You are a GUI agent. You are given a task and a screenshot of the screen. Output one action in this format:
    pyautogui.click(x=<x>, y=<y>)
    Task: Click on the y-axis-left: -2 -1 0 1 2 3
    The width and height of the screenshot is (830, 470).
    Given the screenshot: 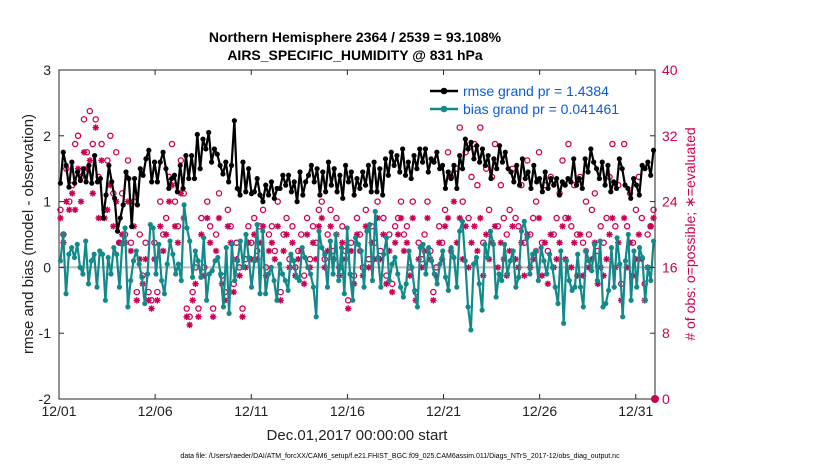 What is the action you would take?
    pyautogui.click(x=51, y=234)
    